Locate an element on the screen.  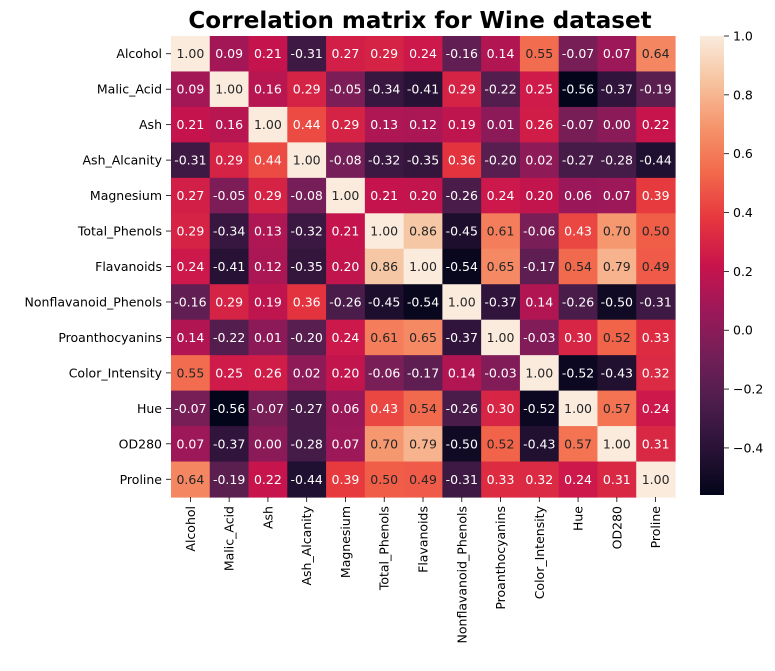
cell-value-label: -0.27 is located at coordinates (578, 160).